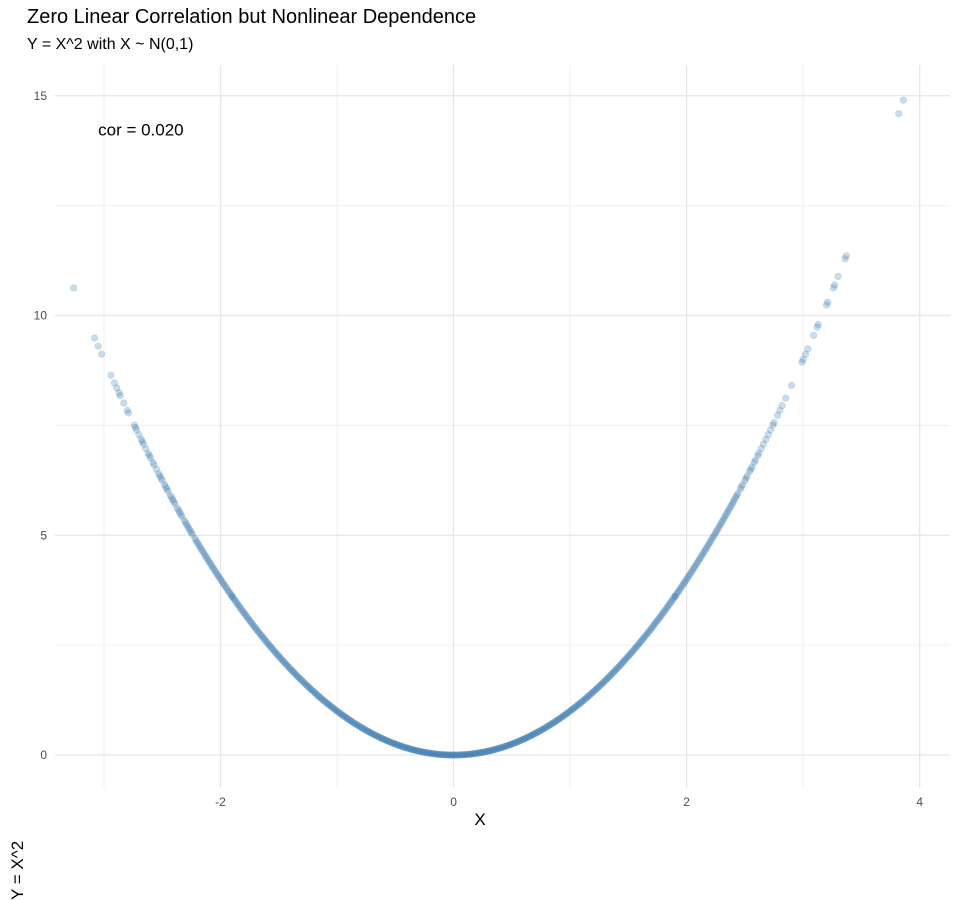  What do you see at coordinates (220, 802) in the screenshot?
I see `x-tick-label: -2` at bounding box center [220, 802].